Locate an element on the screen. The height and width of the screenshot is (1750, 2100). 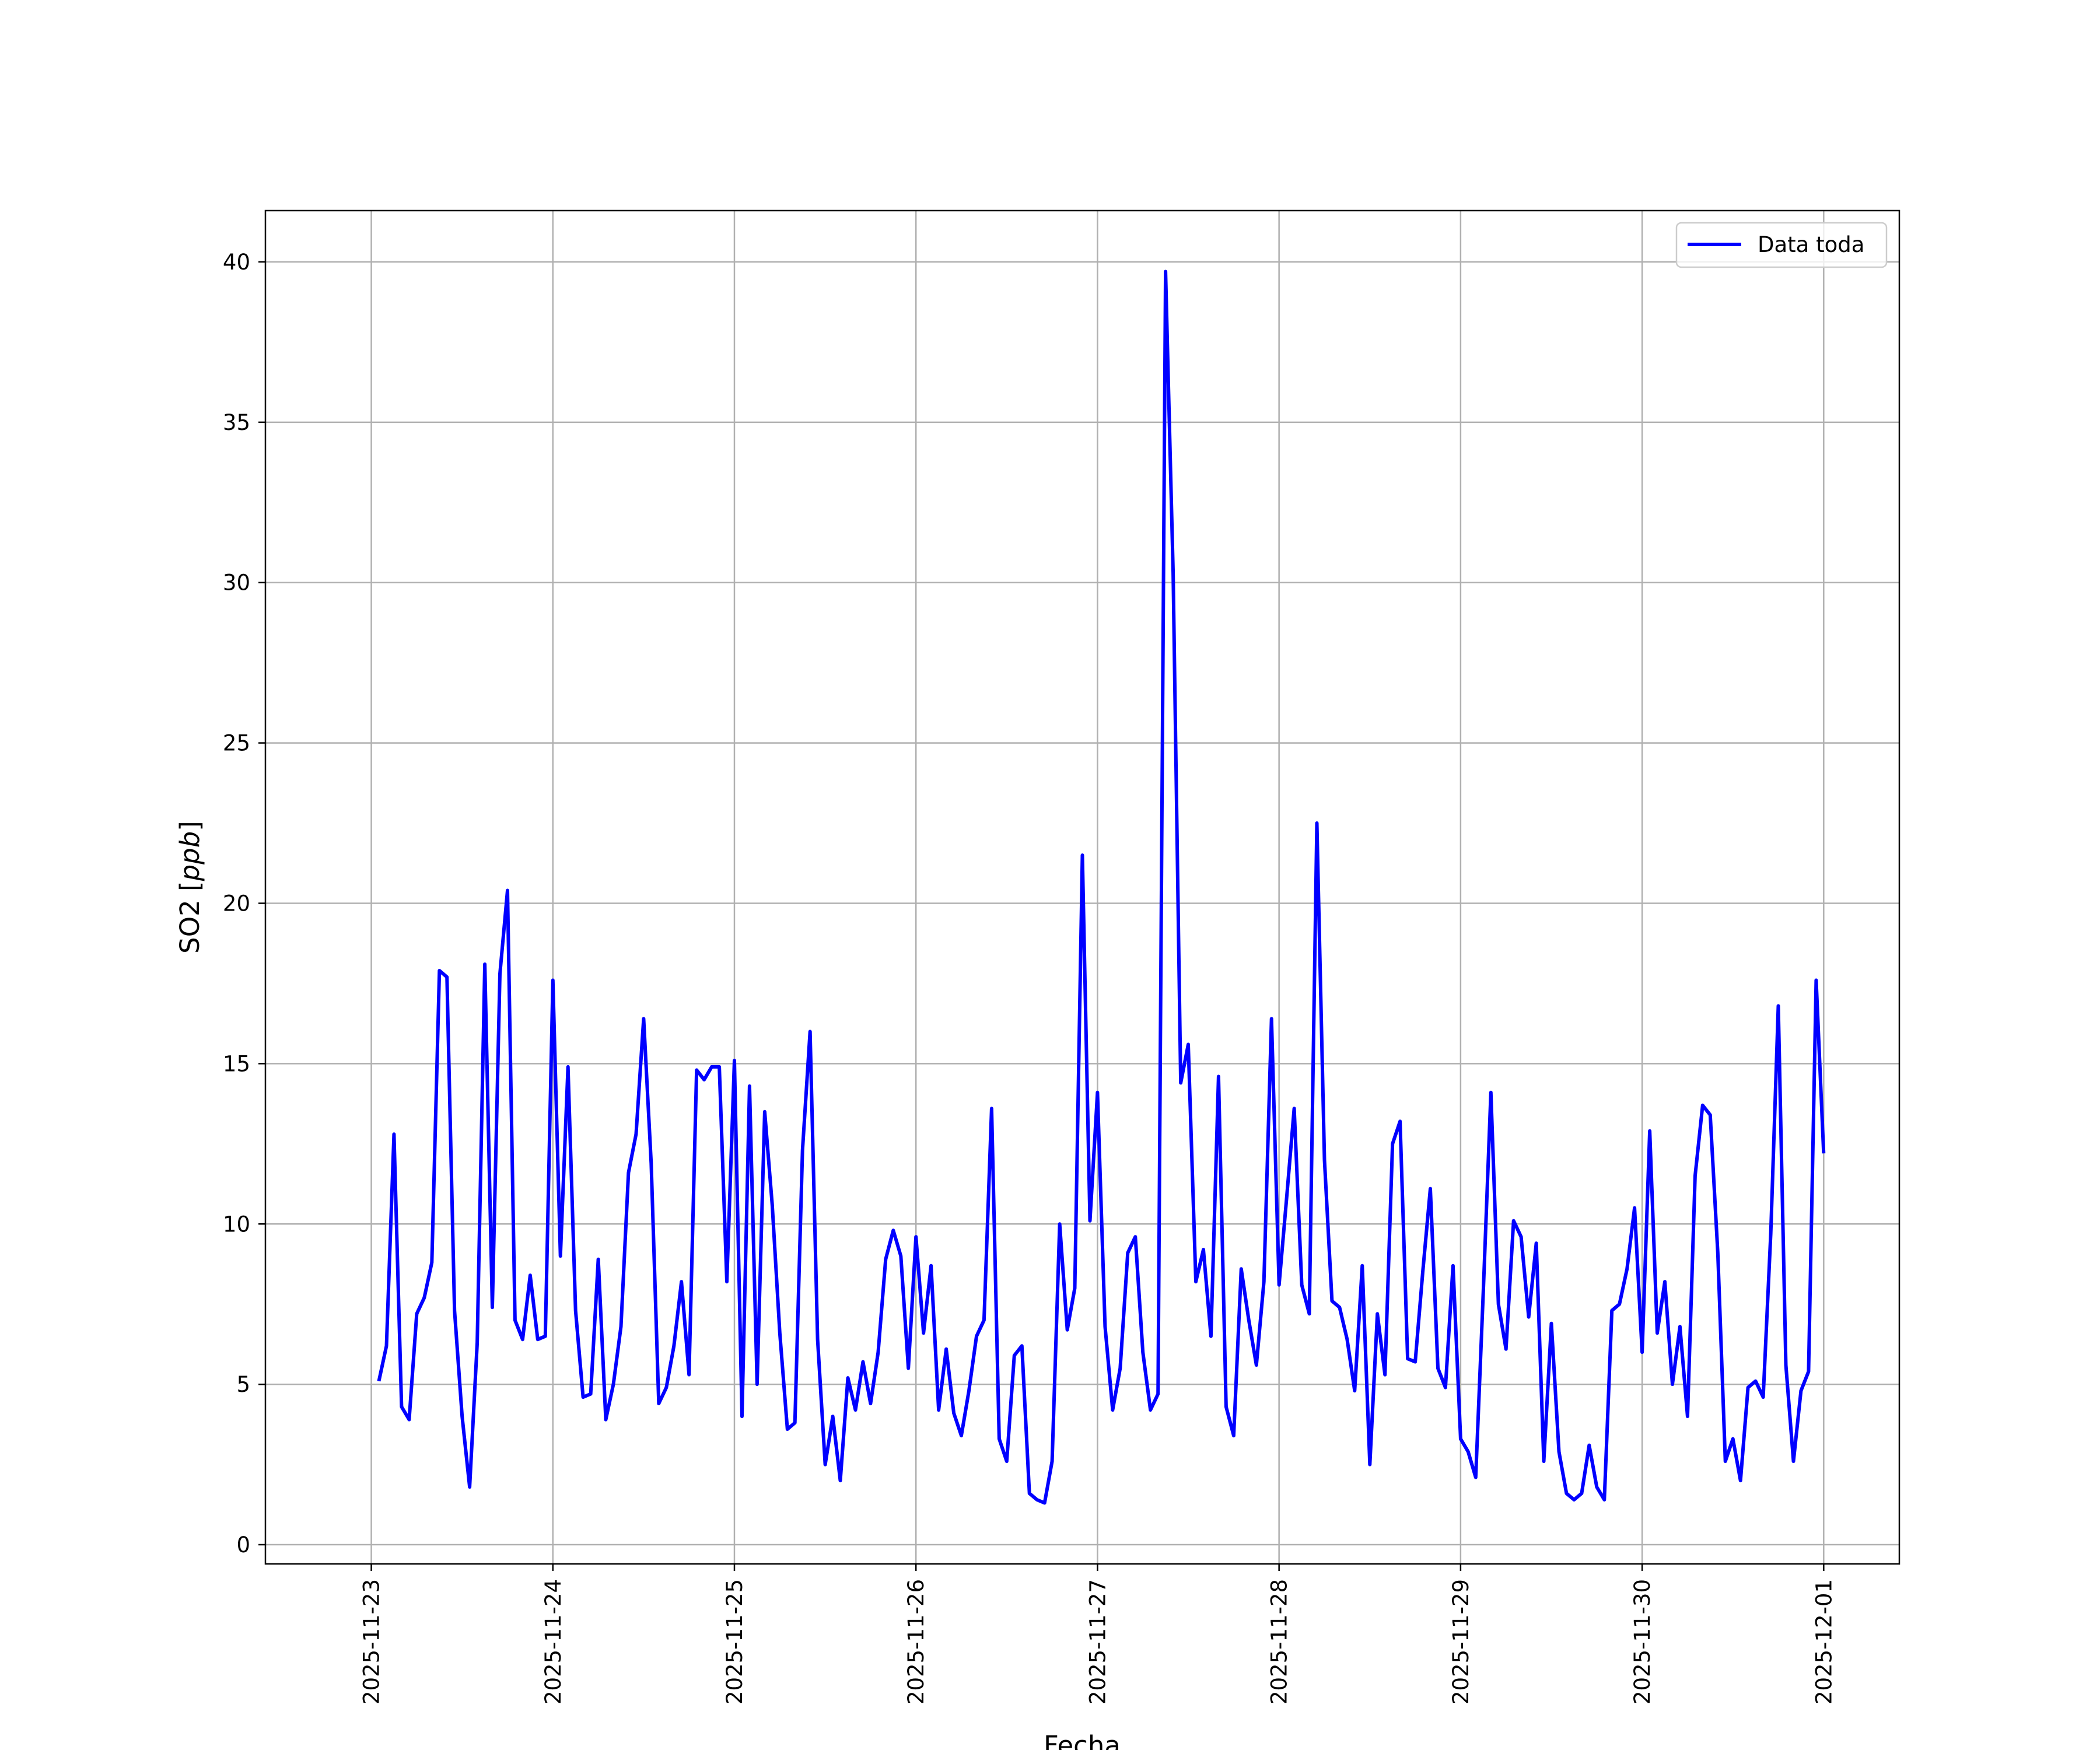
x-tick-label: 2025-11-30 is located at coordinates (1643, 1641).